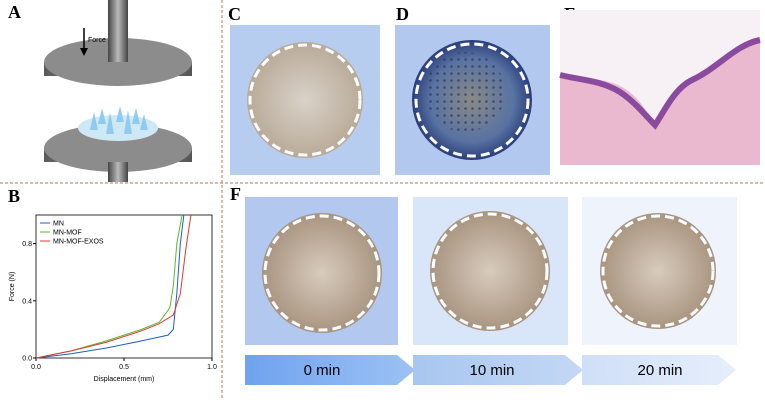 This screenshot has height=400, width=765. I want to click on time-label: 0 min, so click(322, 370).